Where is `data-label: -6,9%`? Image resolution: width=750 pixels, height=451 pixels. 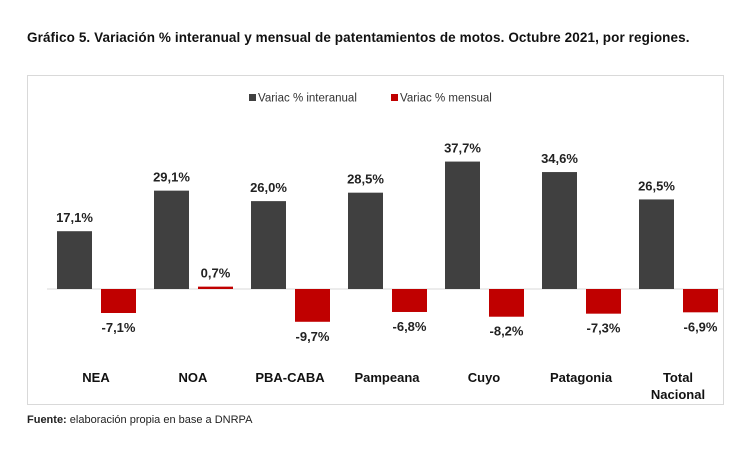
data-label: -6,9% is located at coordinates (701, 326).